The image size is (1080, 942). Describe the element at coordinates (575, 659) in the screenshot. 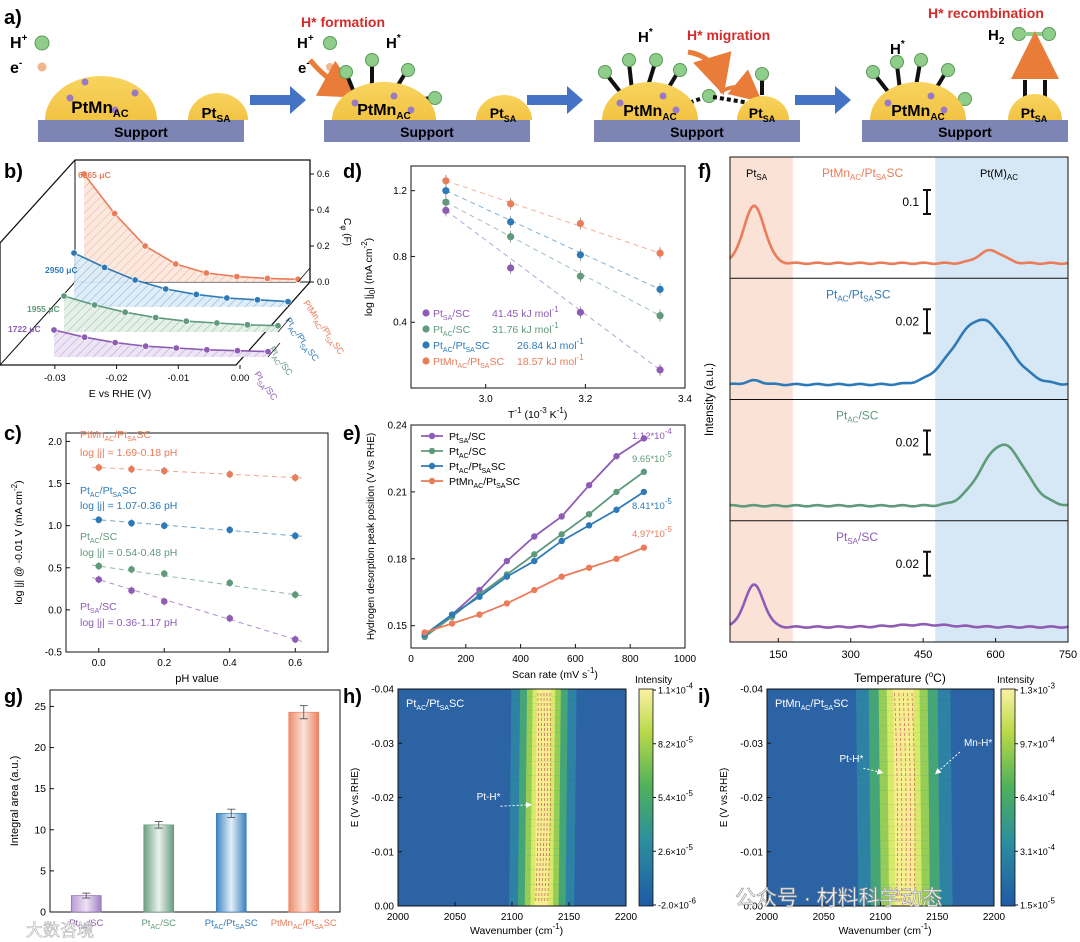

I see `e-x-tick-label: 600` at that location.